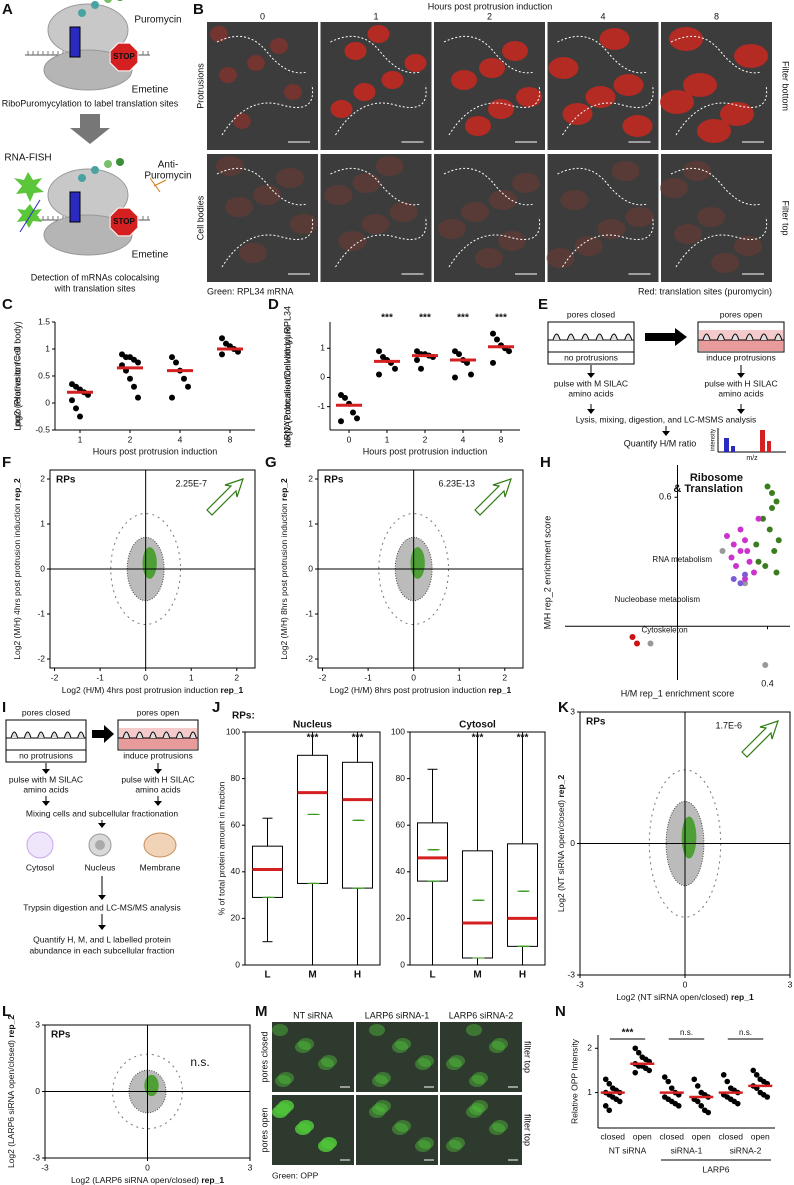  Describe the element at coordinates (522, 895) in the screenshot. I see `box` at that location.